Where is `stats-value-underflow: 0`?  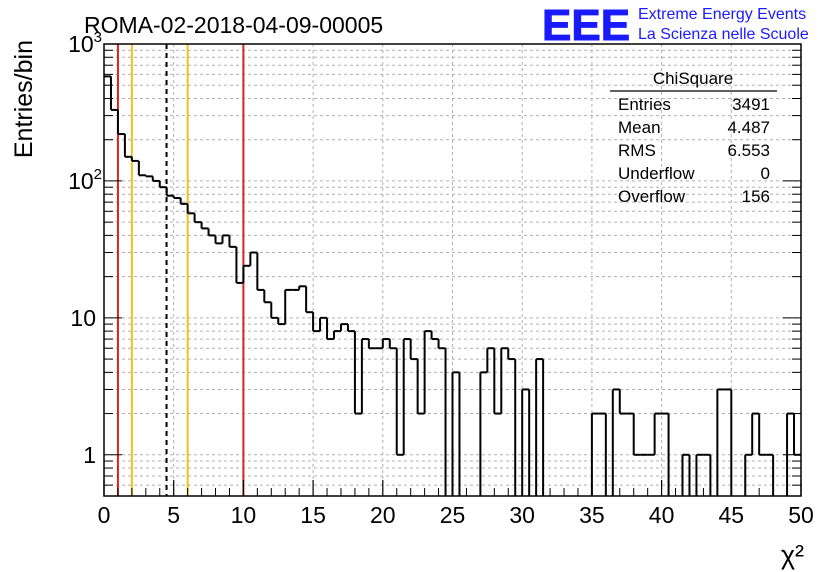 stats-value-underflow: 0 is located at coordinates (765, 173).